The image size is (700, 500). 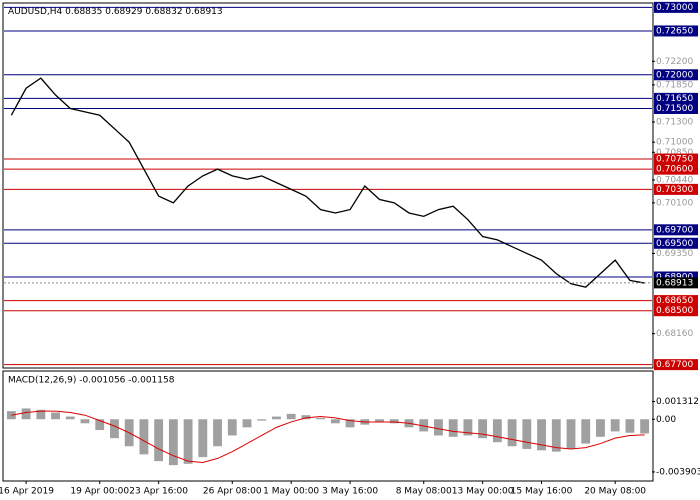 I want to click on level-label: 0.71500, so click(x=674, y=109).